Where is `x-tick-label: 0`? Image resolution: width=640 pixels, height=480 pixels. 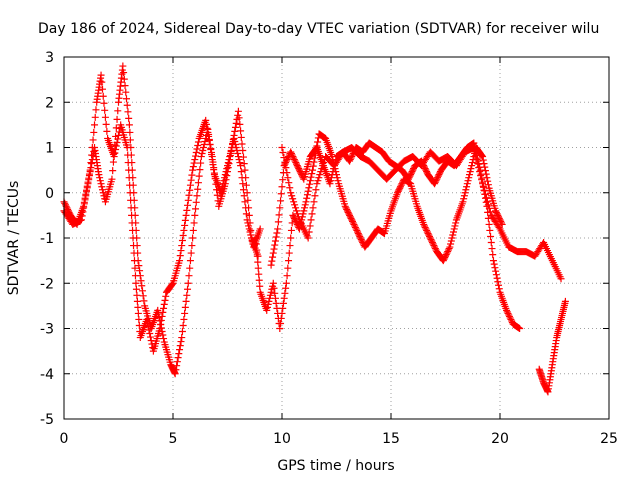
x-tick-label: 0 is located at coordinates (64, 439).